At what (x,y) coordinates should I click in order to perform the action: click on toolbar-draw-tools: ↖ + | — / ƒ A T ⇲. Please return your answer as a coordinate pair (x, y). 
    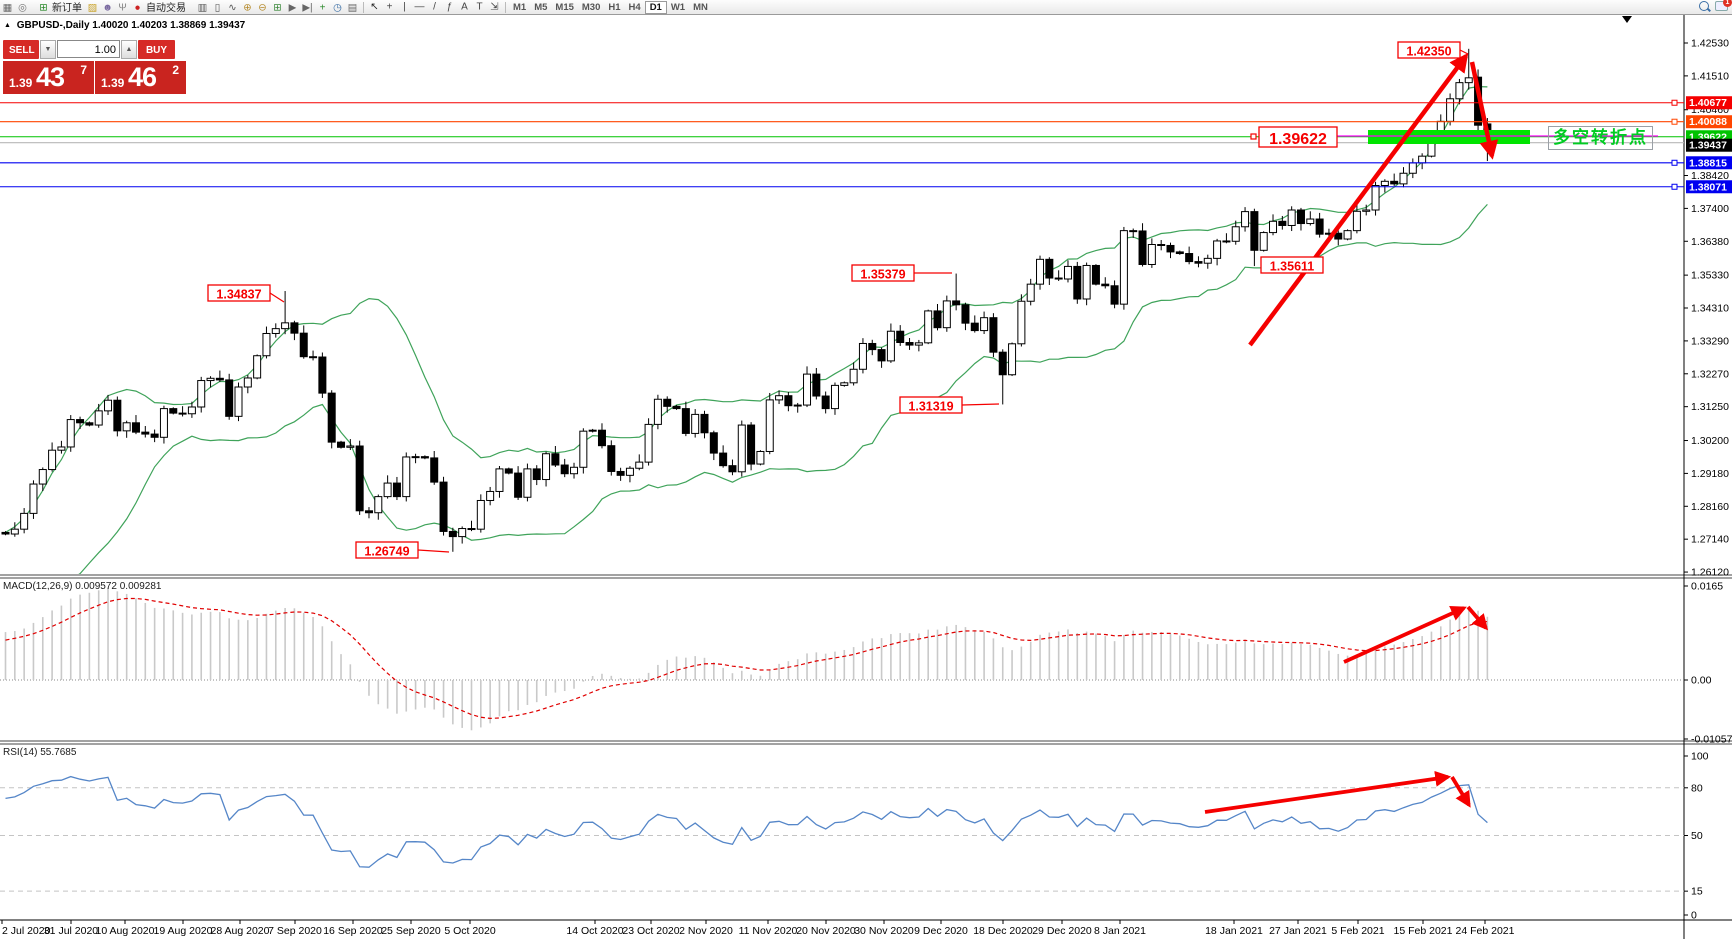
    Looking at the image, I should click on (434, 7).